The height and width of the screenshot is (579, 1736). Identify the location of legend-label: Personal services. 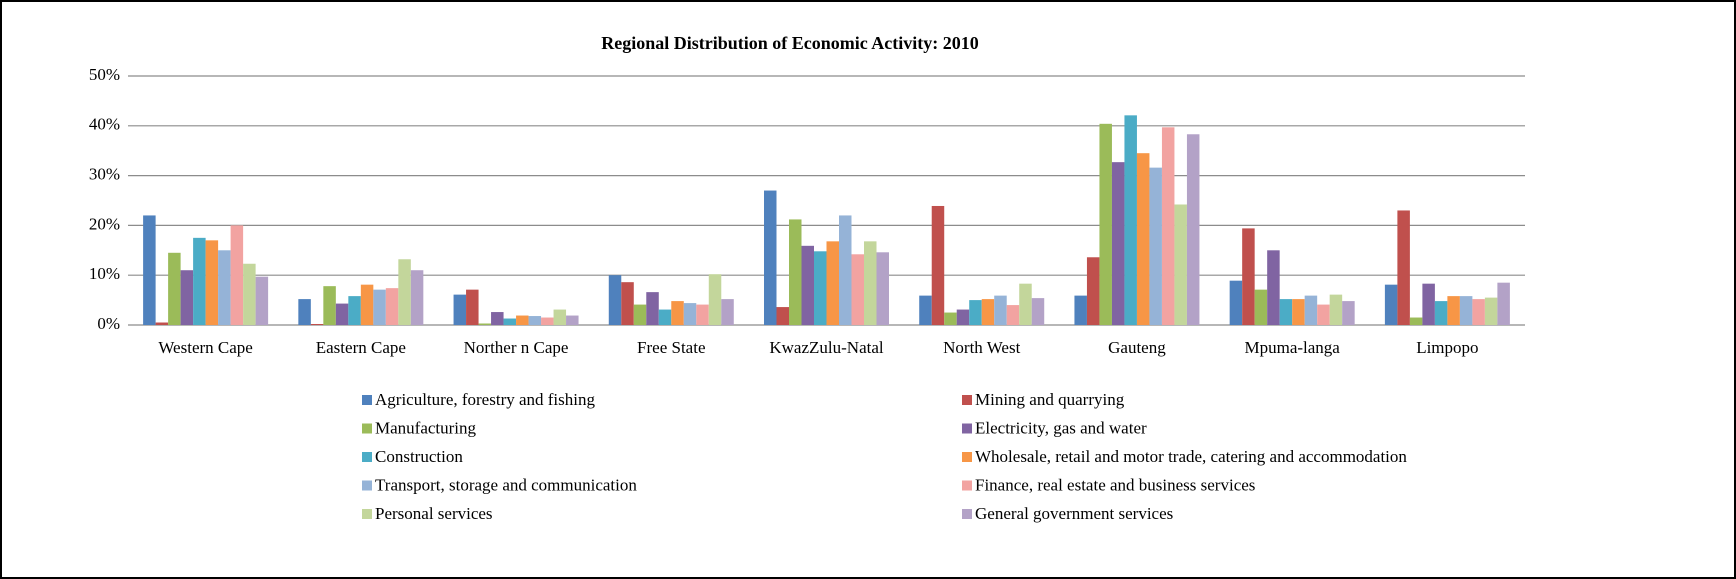
(434, 513).